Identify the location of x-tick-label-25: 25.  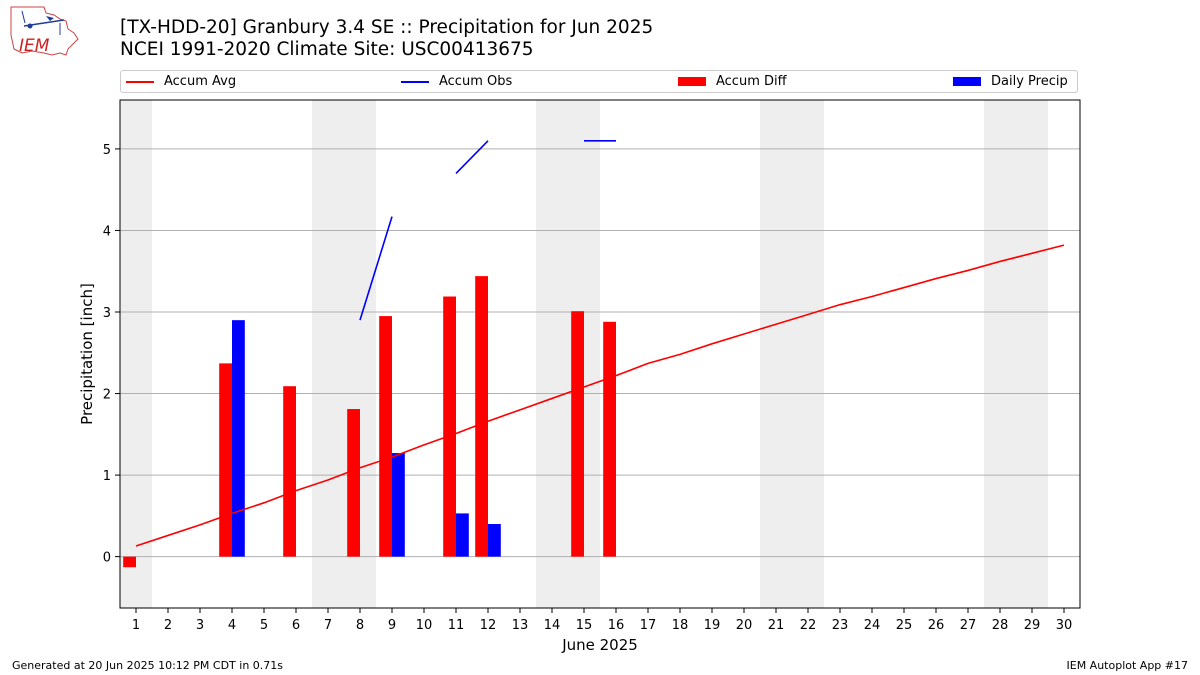
(904, 625).